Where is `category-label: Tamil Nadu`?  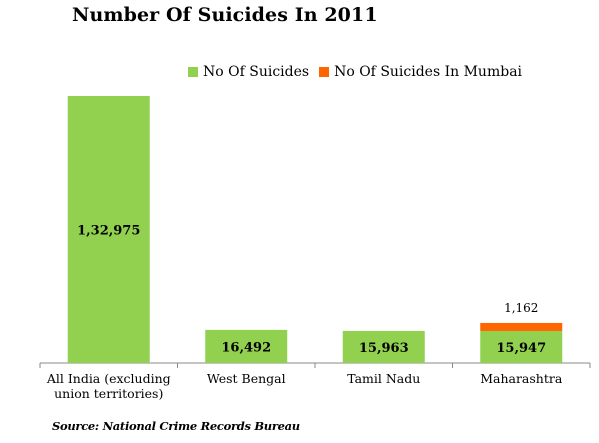
category-label: Tamil Nadu is located at coordinates (383, 378).